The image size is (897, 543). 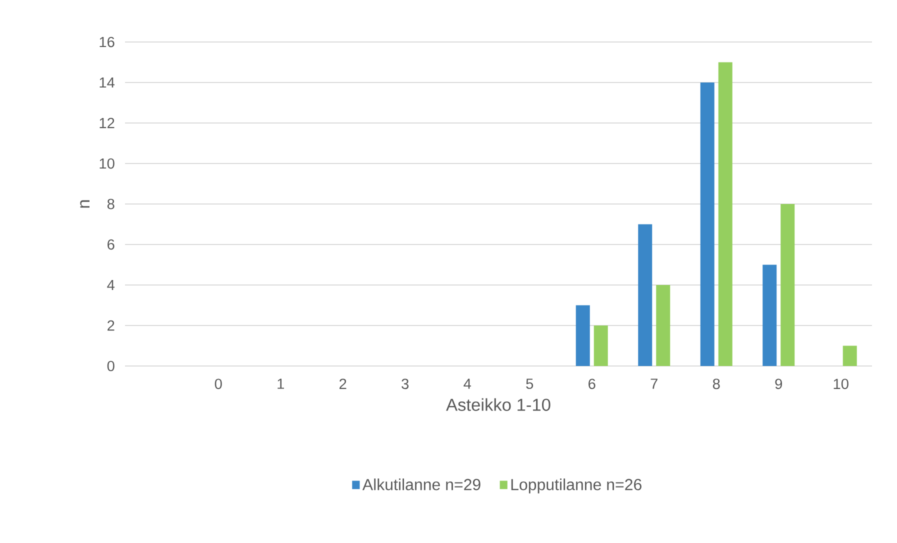 What do you see at coordinates (107, 42) in the screenshot?
I see `y-tick-label: 16` at bounding box center [107, 42].